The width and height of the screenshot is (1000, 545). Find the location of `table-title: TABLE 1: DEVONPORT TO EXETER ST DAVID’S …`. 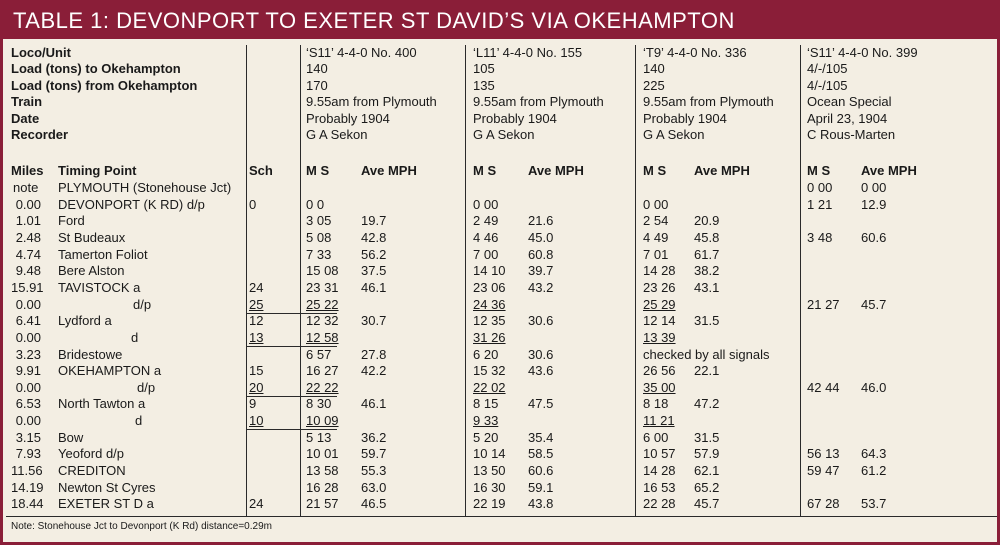

table-title: TABLE 1: DEVONPORT TO EXETER ST DAVID’S … is located at coordinates (374, 20).